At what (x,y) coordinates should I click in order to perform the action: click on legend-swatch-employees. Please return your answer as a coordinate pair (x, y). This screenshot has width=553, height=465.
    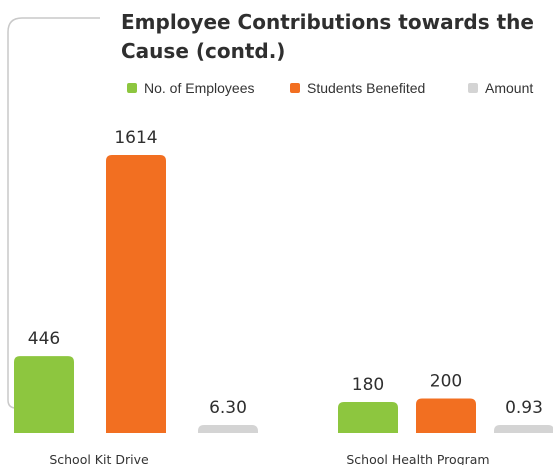
    Looking at the image, I should click on (132, 88).